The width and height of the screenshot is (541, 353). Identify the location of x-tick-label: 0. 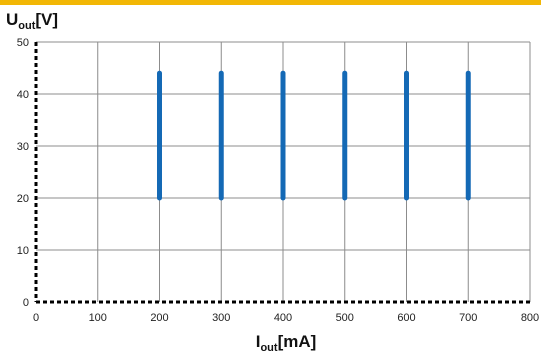
(36, 318).